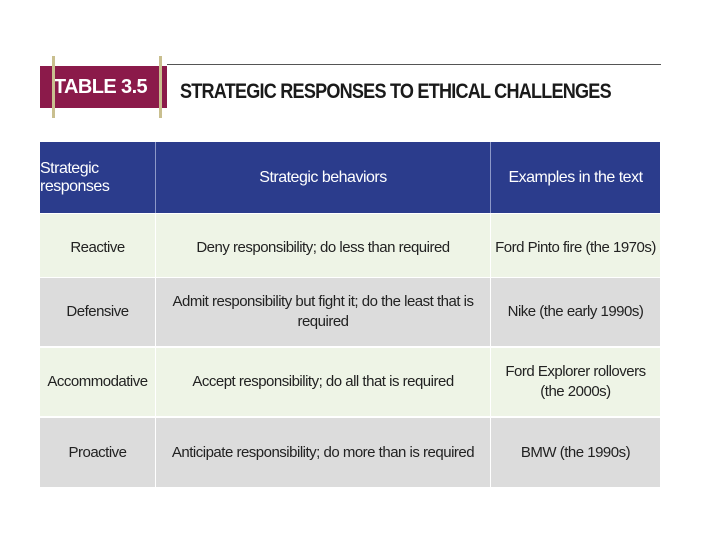 Image resolution: width=720 pixels, height=540 pixels. I want to click on cell-response: Accommodative, so click(98, 382).